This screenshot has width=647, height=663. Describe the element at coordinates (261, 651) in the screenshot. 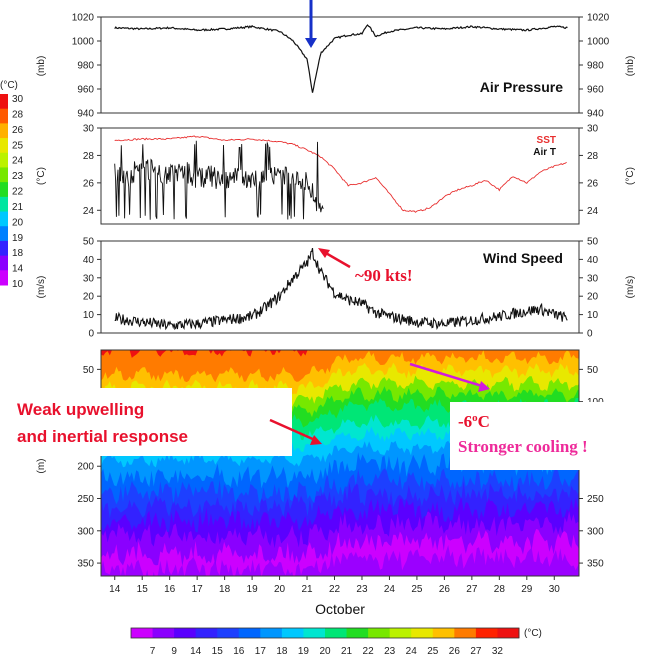

I see `colorbar-label: 17` at that location.